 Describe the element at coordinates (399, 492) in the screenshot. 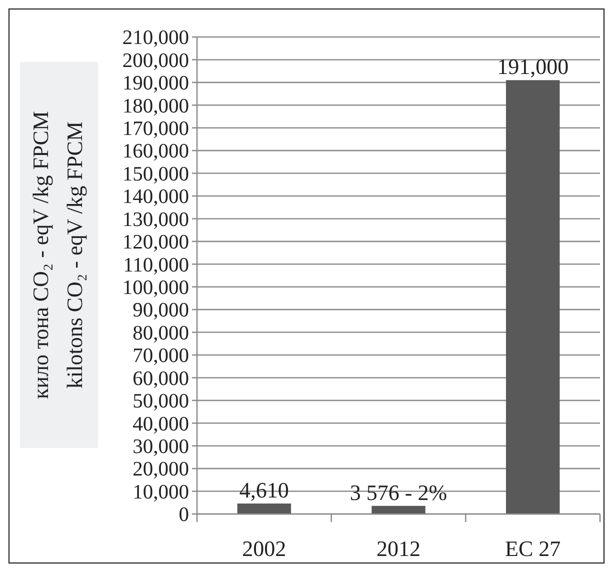

I see `data-label: 3 576 - 2%` at that location.